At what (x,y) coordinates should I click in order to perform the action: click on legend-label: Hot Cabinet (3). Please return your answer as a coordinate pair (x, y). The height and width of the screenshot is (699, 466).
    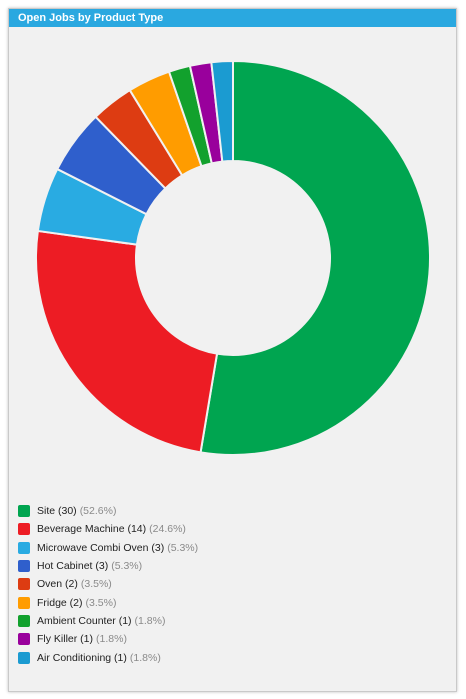
    Looking at the image, I should click on (73, 566).